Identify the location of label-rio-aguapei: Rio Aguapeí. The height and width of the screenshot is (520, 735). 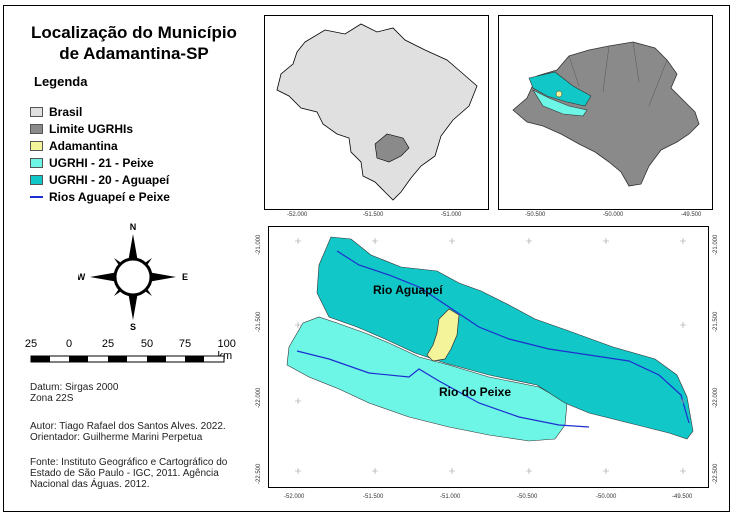
(408, 290).